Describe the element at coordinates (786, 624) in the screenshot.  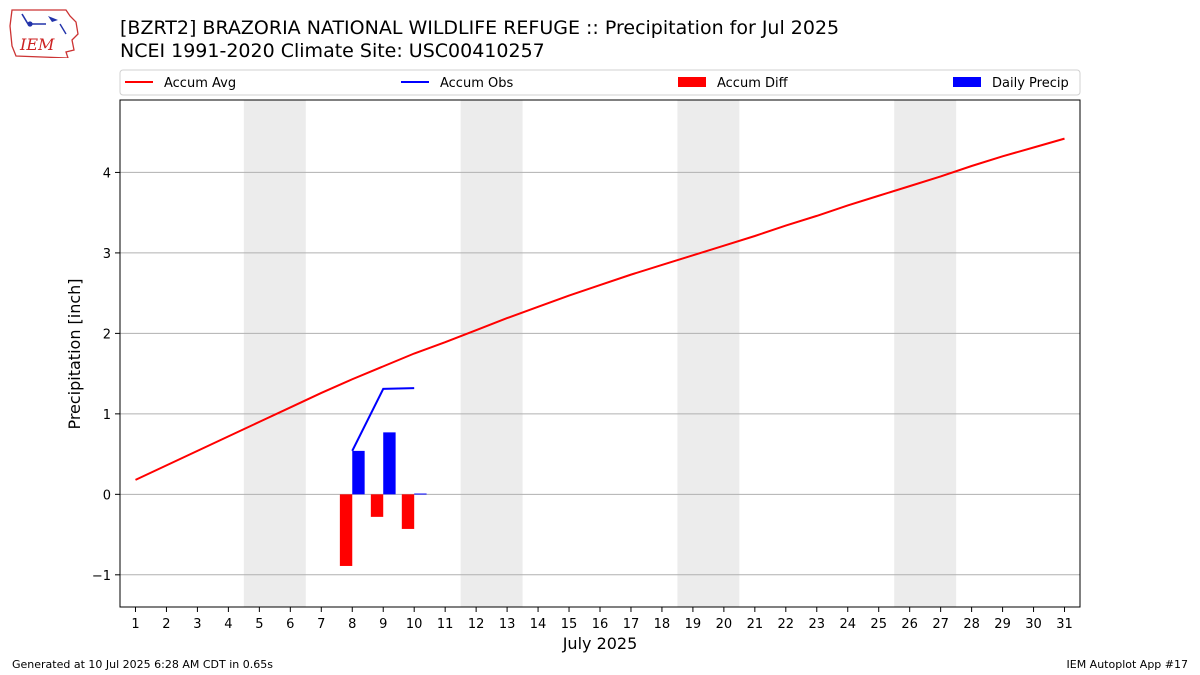
I see `x-tick-label-22: 22` at that location.